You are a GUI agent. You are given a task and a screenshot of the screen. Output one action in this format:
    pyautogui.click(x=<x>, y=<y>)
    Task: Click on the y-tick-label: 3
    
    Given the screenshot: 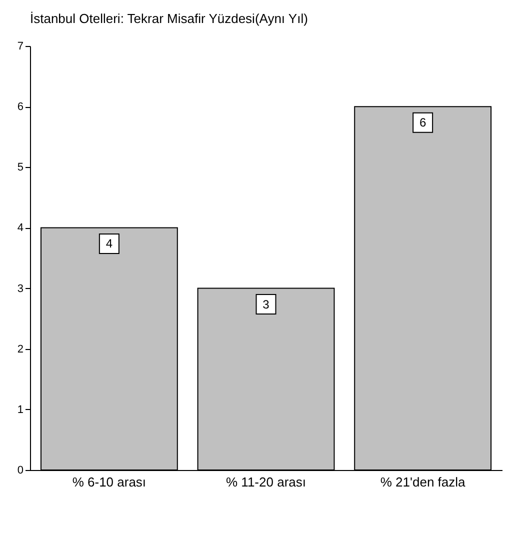 What is the action you would take?
    pyautogui.click(x=20, y=288)
    